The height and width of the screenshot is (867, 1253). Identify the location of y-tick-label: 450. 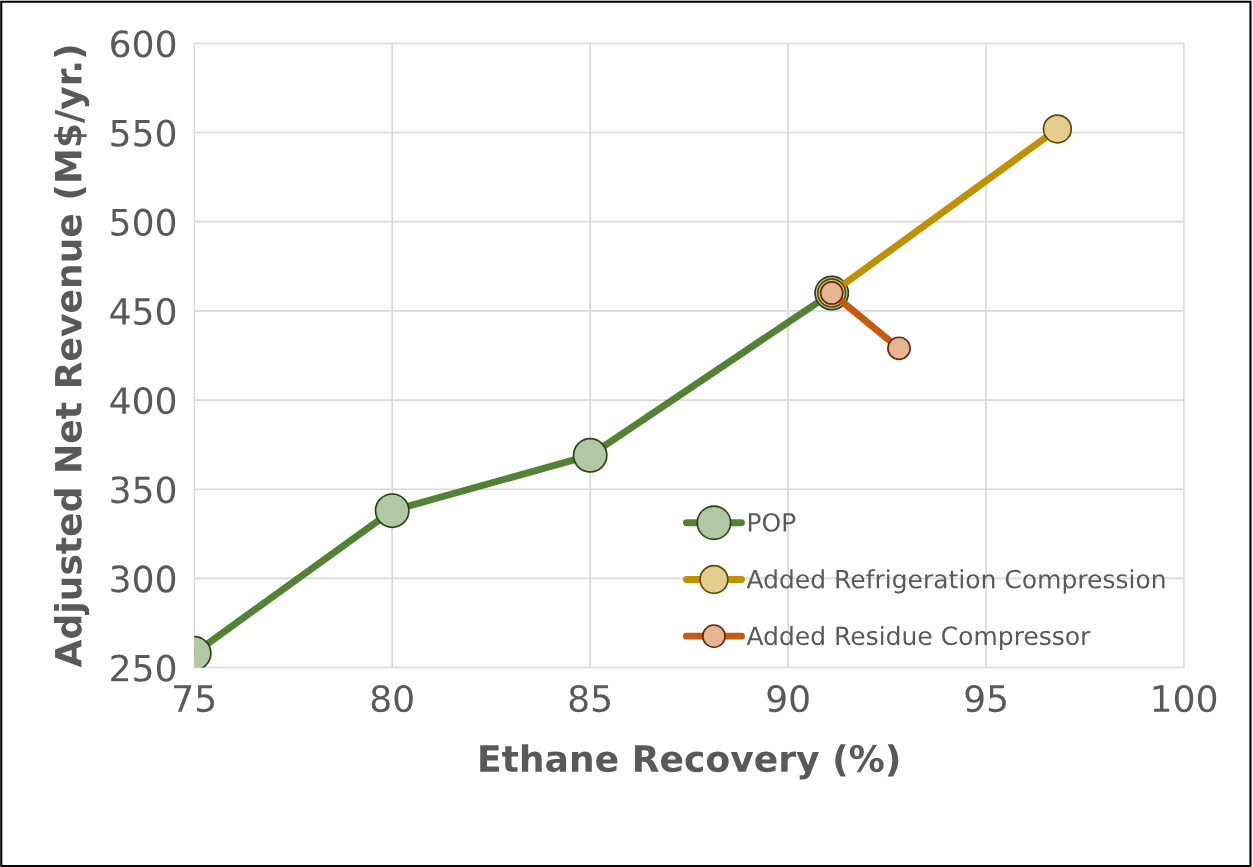
(143, 311).